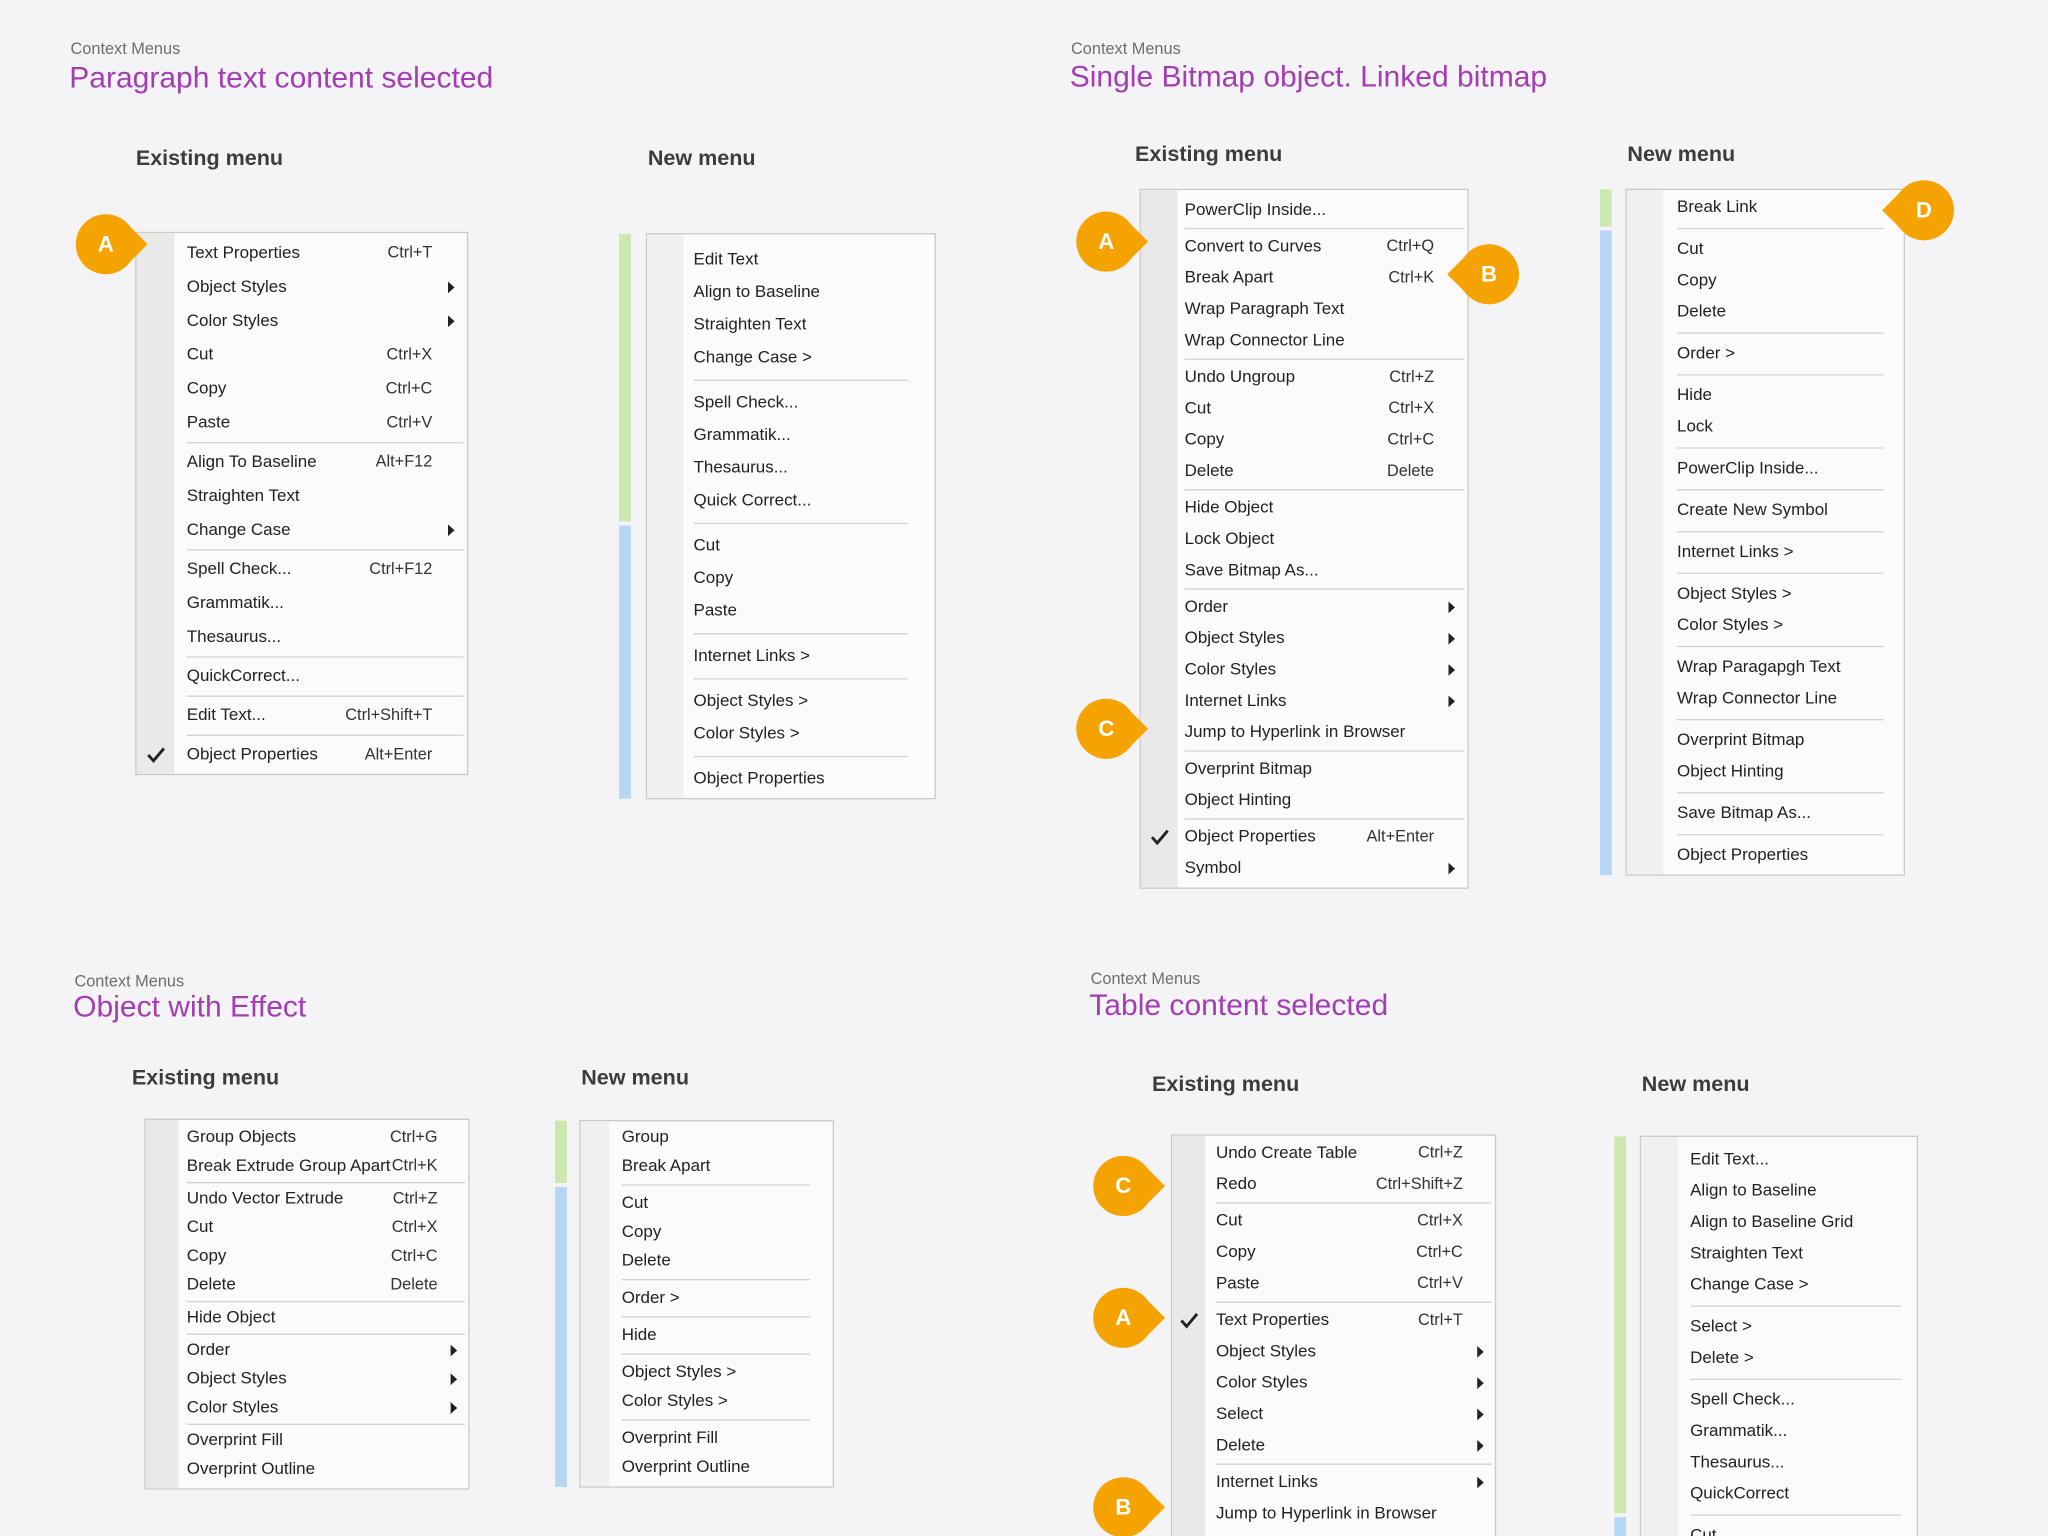 This screenshot has width=2048, height=1536. What do you see at coordinates (399, 754) in the screenshot?
I see `menu-shortcut: Alt+Enter` at bounding box center [399, 754].